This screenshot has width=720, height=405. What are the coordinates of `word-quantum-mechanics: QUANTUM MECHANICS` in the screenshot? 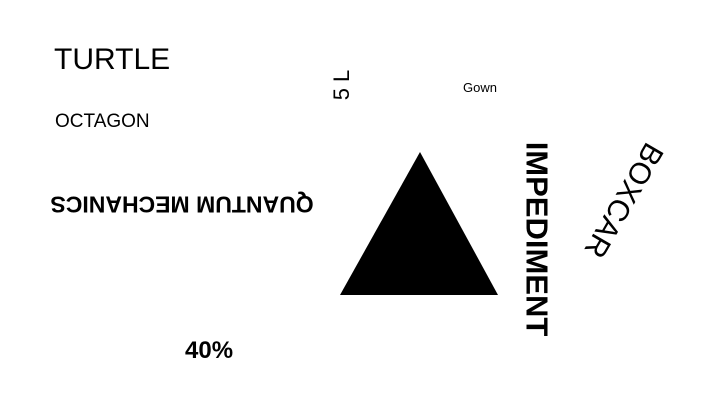 It's located at (182, 204).